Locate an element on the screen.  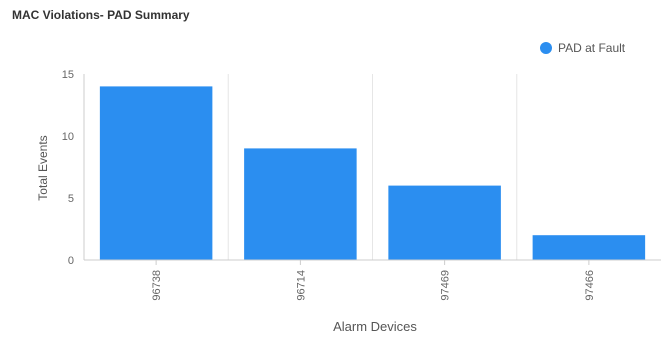
y-tick-label: 5 is located at coordinates (71, 199).